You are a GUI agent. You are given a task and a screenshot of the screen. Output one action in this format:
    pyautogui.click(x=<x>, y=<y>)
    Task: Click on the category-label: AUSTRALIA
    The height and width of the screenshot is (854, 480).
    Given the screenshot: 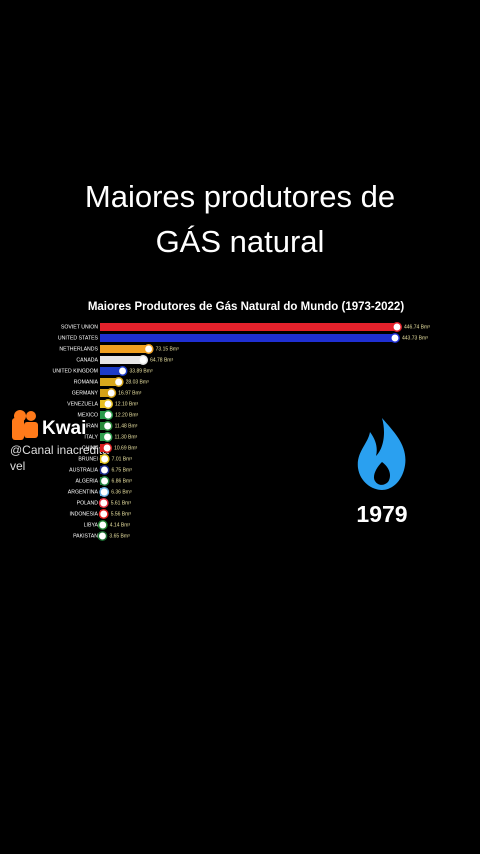 What is the action you would take?
    pyautogui.click(x=83, y=470)
    